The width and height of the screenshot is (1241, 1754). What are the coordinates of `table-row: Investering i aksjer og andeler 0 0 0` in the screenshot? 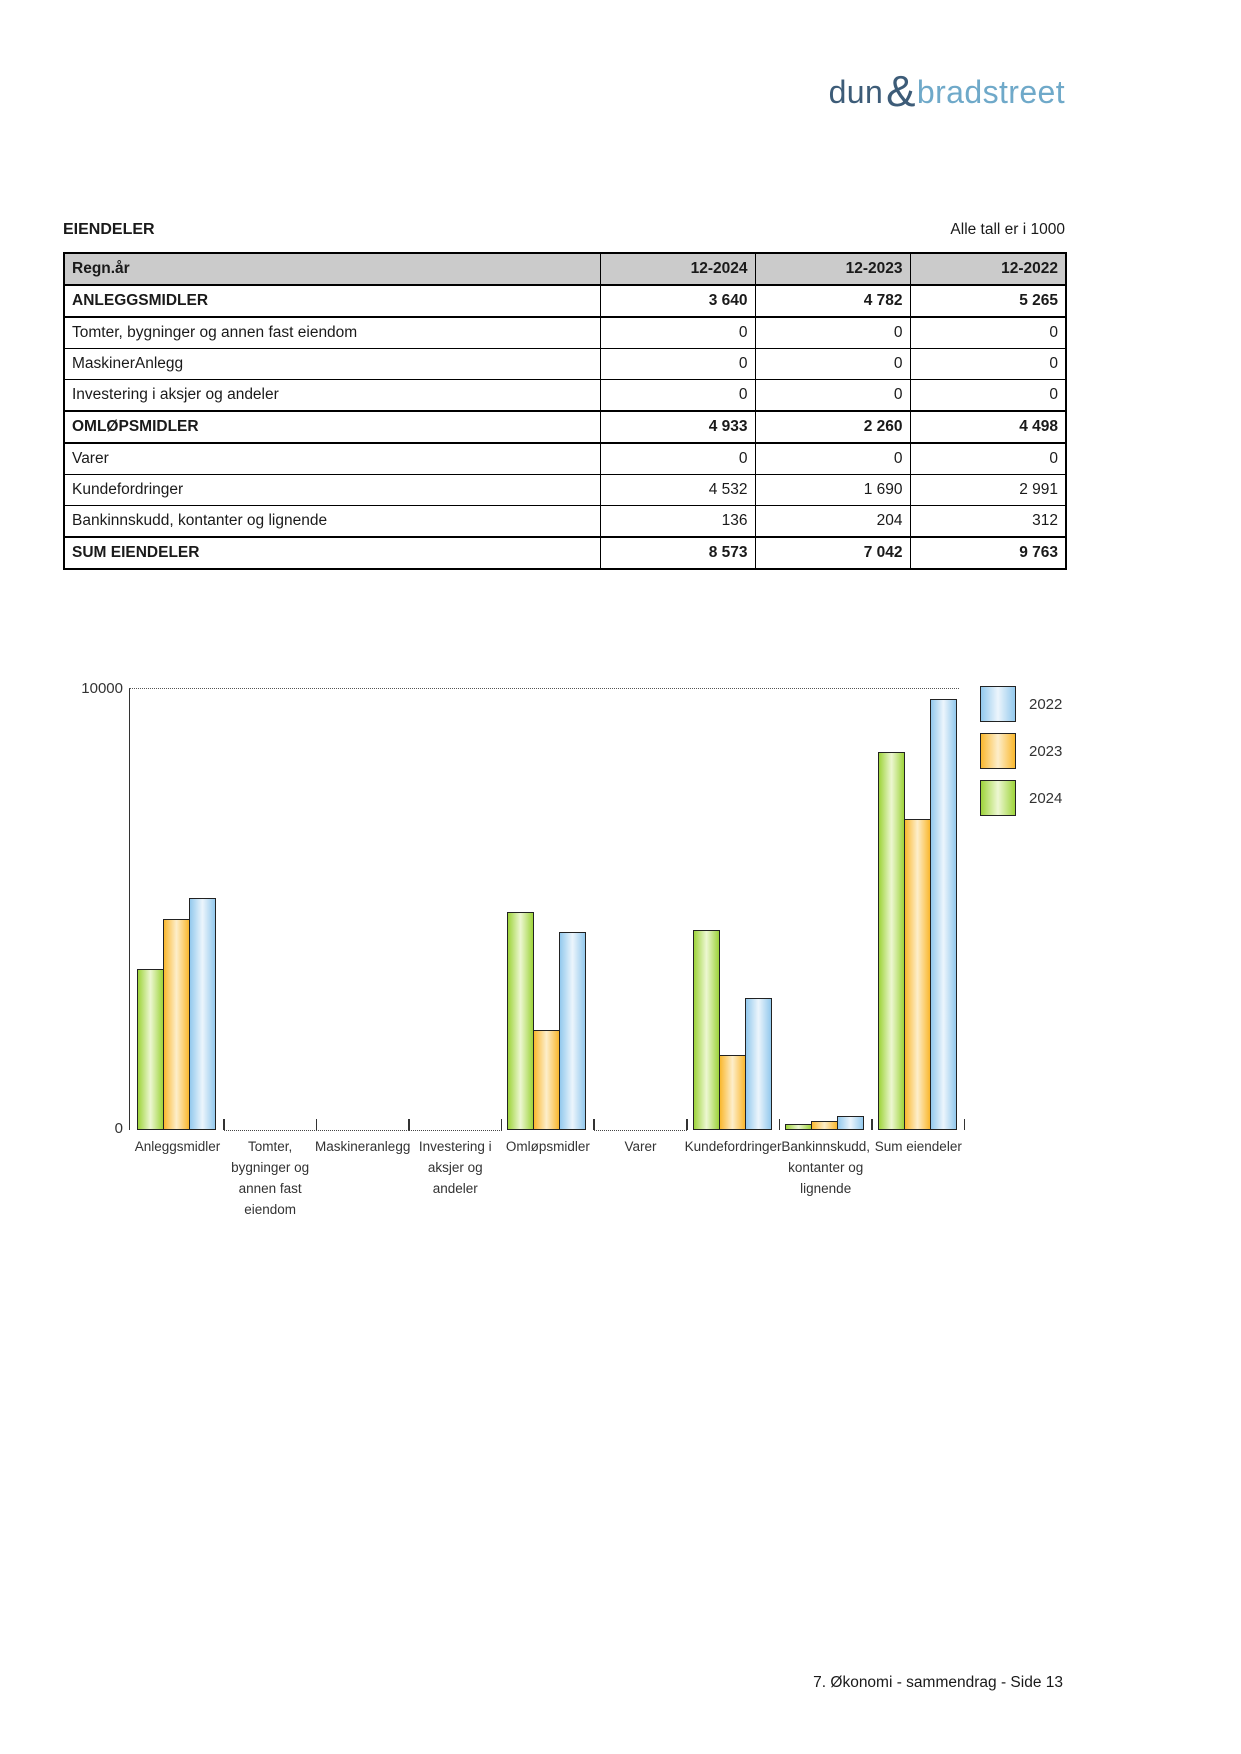 It's located at (565, 395).